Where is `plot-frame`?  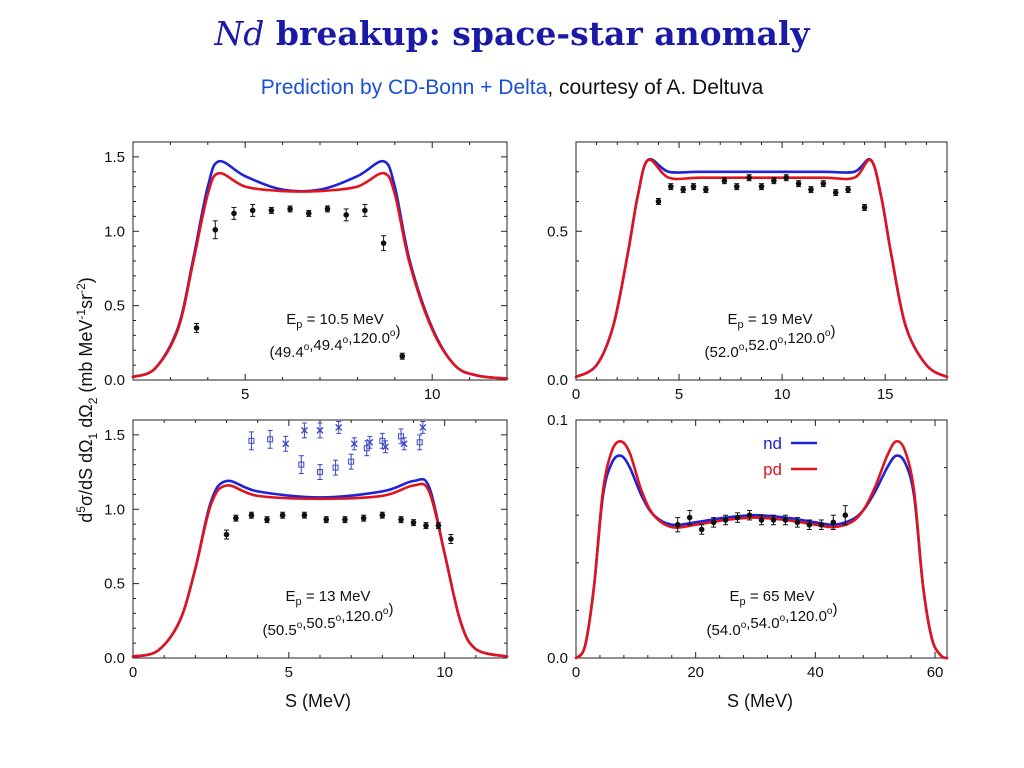 plot-frame is located at coordinates (761, 539).